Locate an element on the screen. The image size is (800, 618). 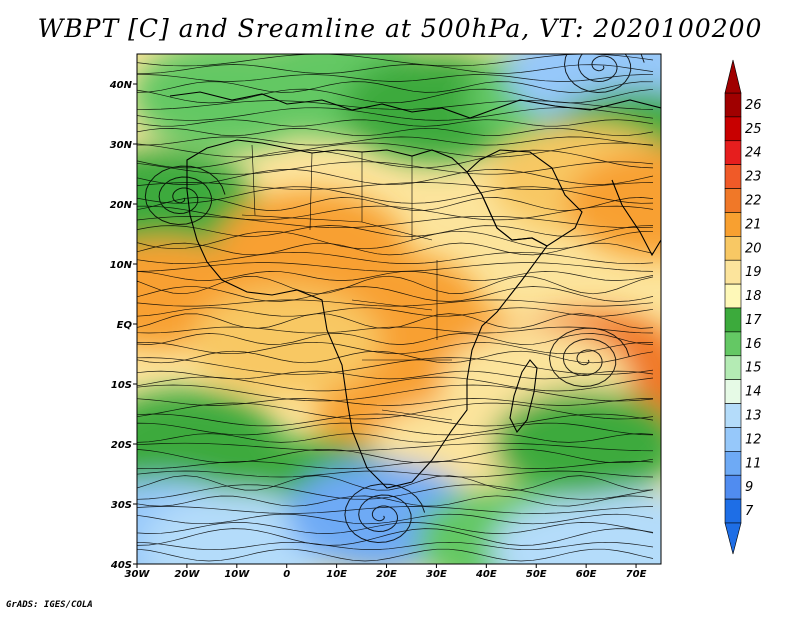
colorbar-label-14: 14 is located at coordinates (753, 392).